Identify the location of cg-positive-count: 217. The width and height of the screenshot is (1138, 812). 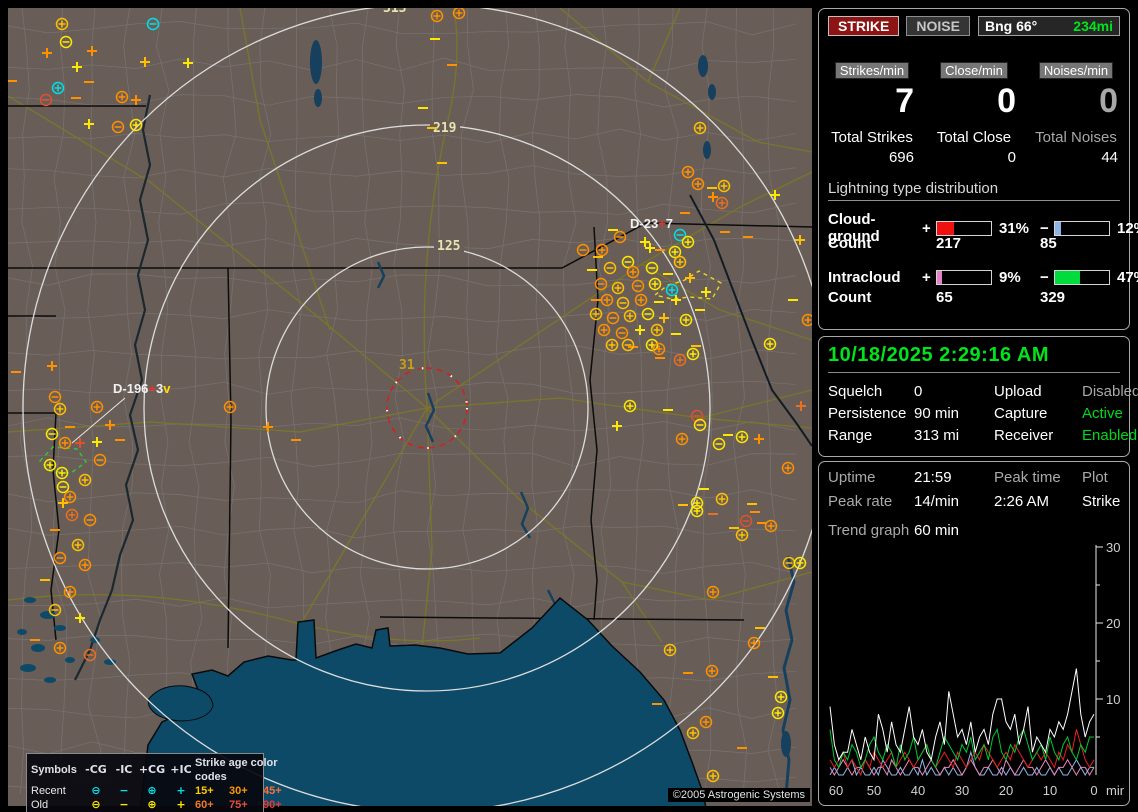
(949, 243).